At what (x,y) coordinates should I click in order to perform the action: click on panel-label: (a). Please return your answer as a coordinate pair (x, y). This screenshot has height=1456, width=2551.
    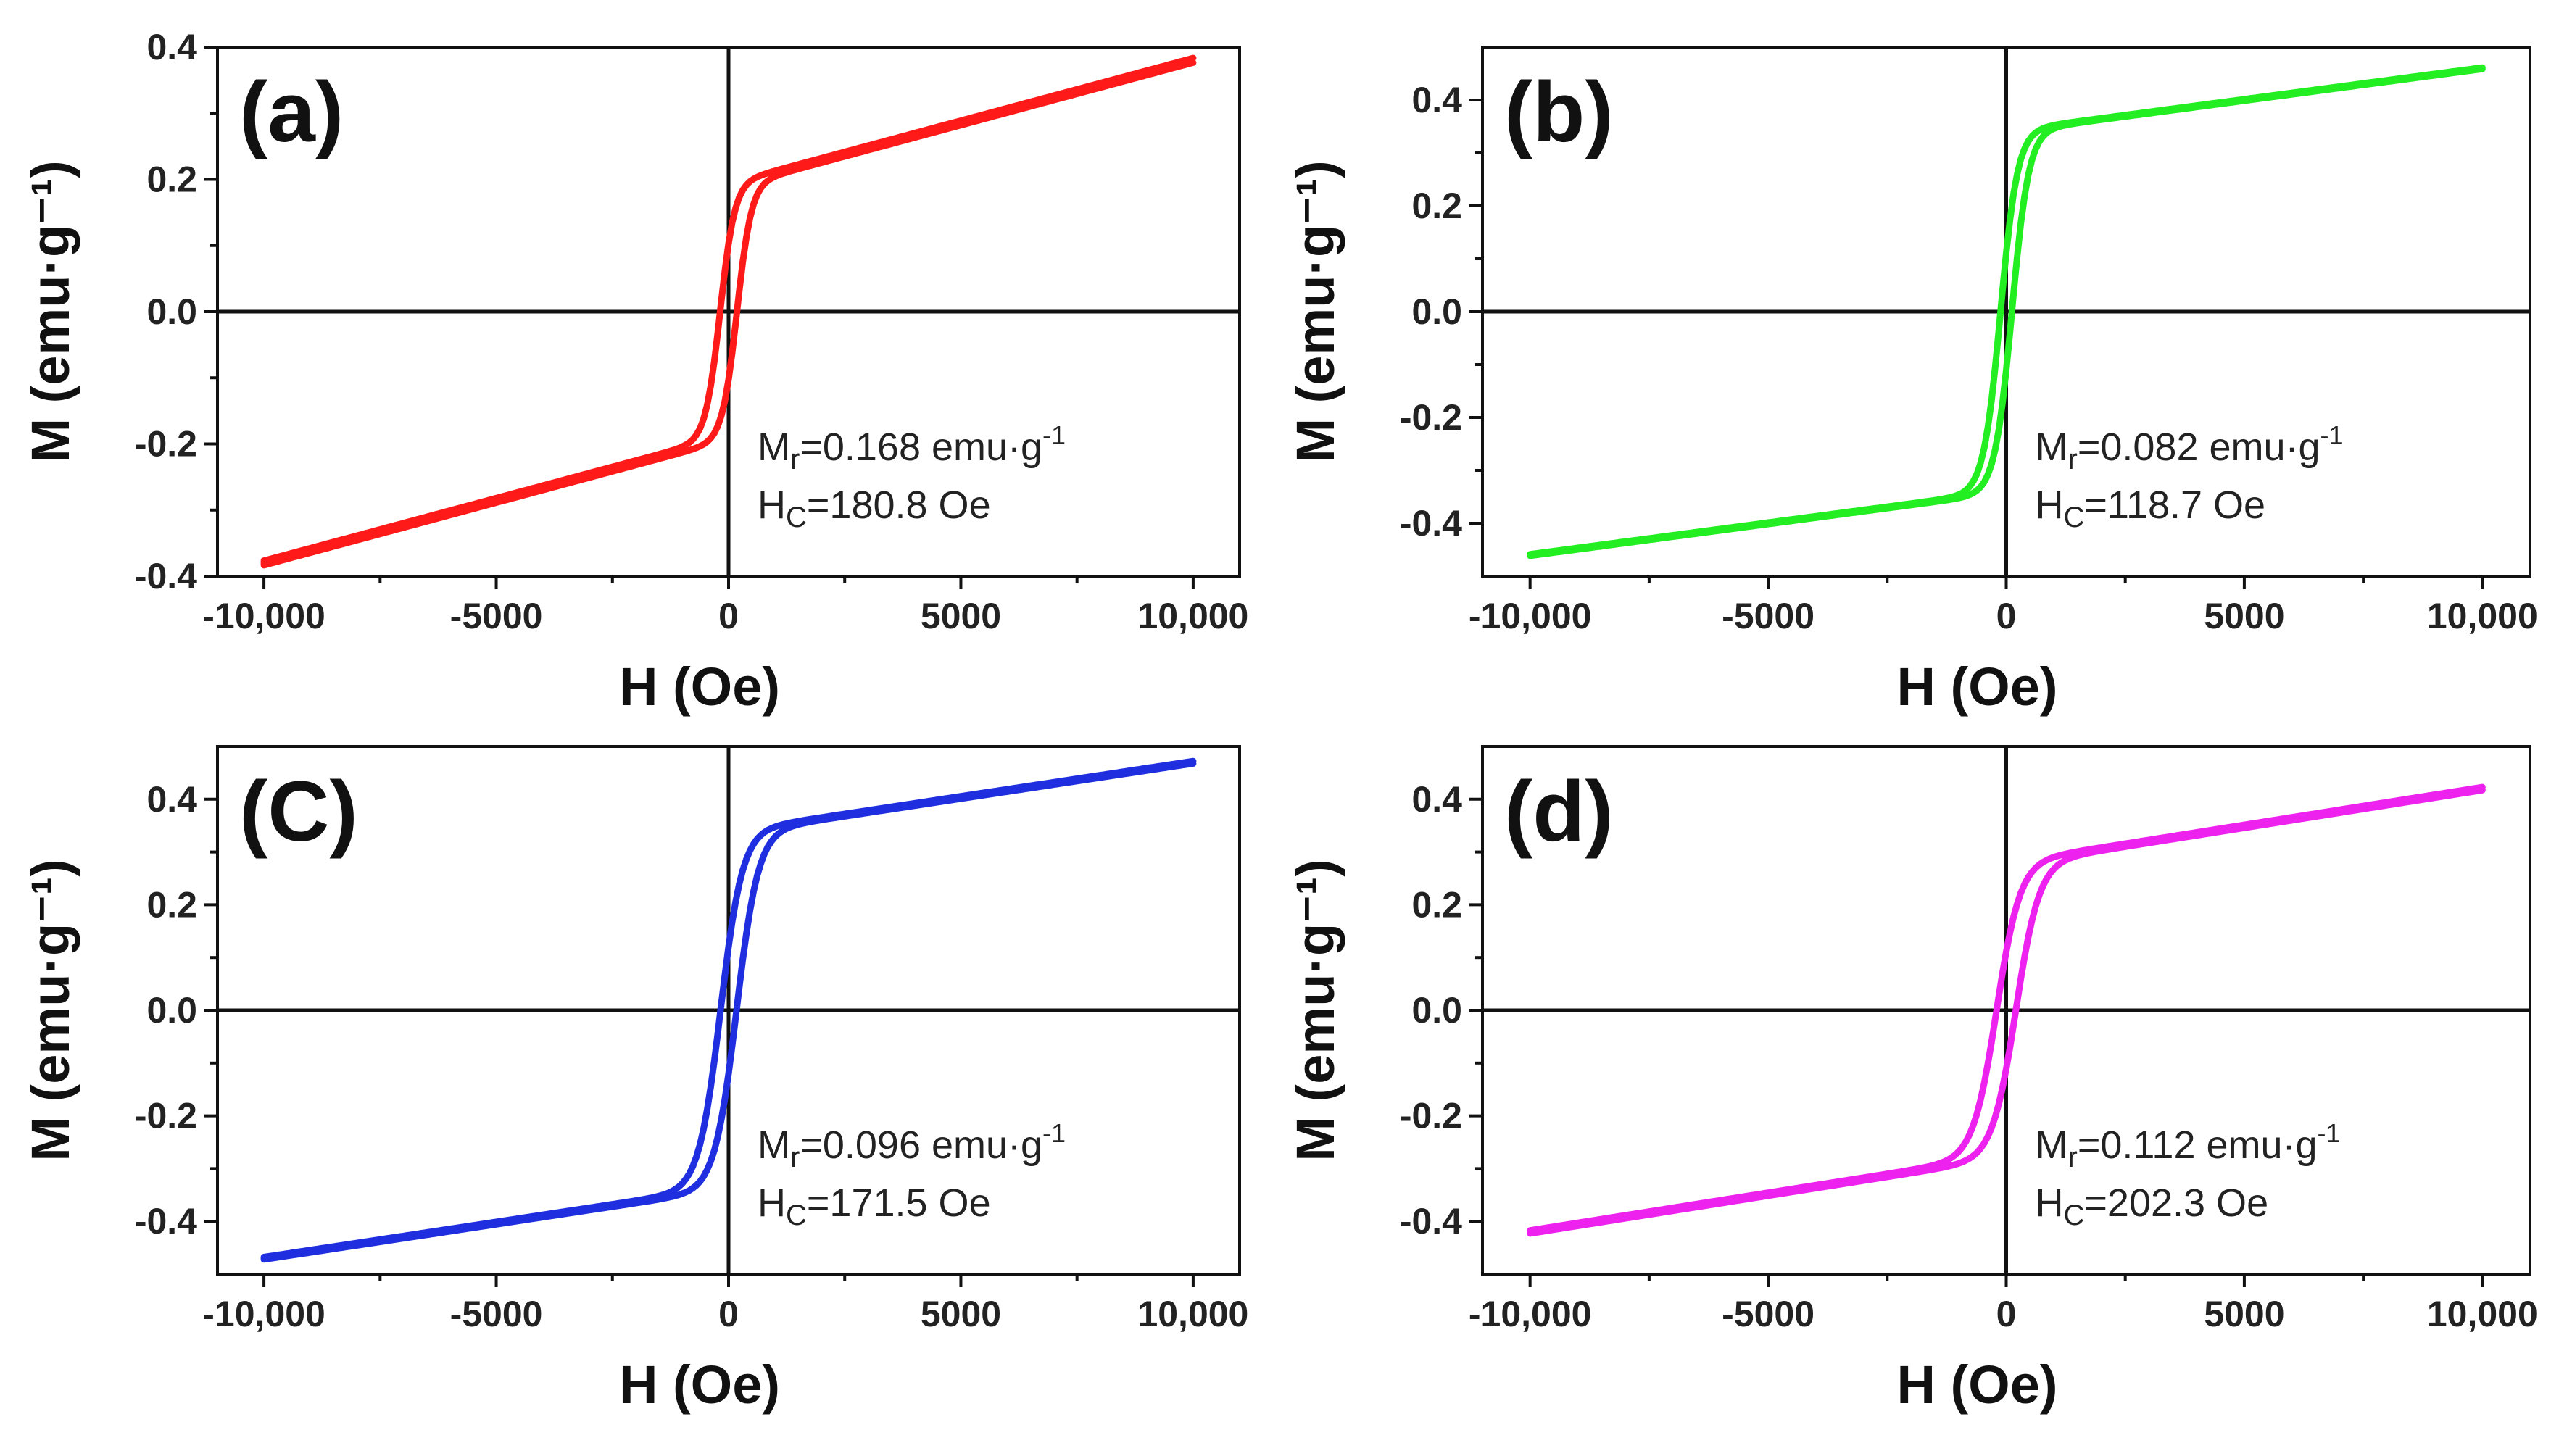
    Looking at the image, I should click on (291, 113).